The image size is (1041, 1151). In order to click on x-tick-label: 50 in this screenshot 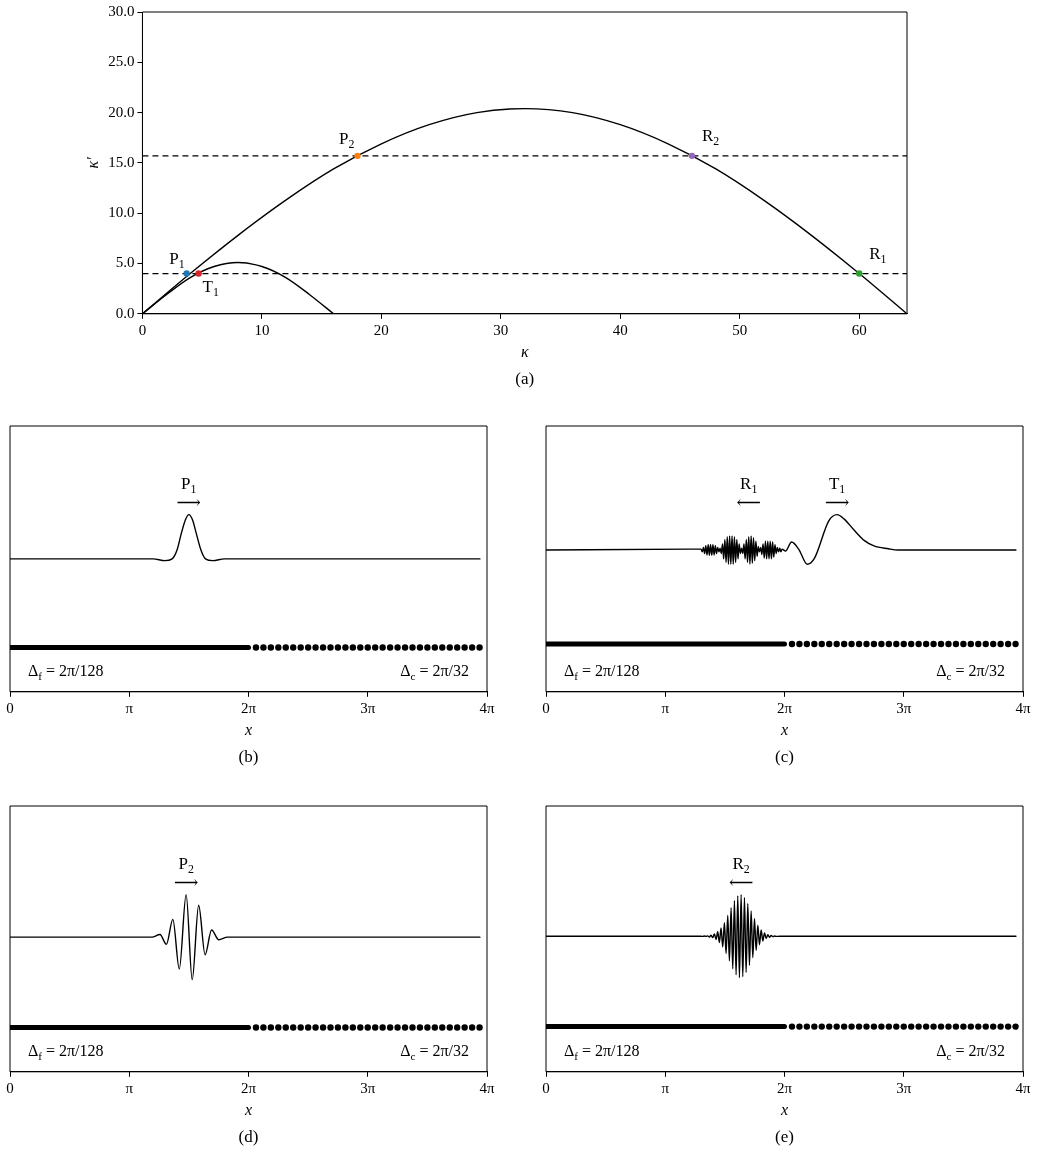, I will do `click(740, 329)`.